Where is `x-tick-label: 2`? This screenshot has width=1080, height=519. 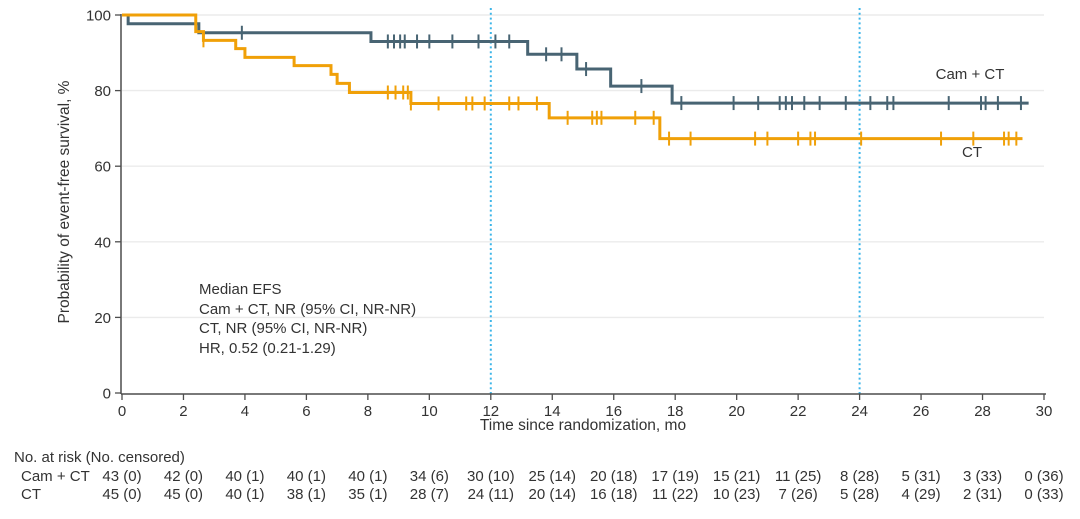
x-tick-label: 2 is located at coordinates (183, 411).